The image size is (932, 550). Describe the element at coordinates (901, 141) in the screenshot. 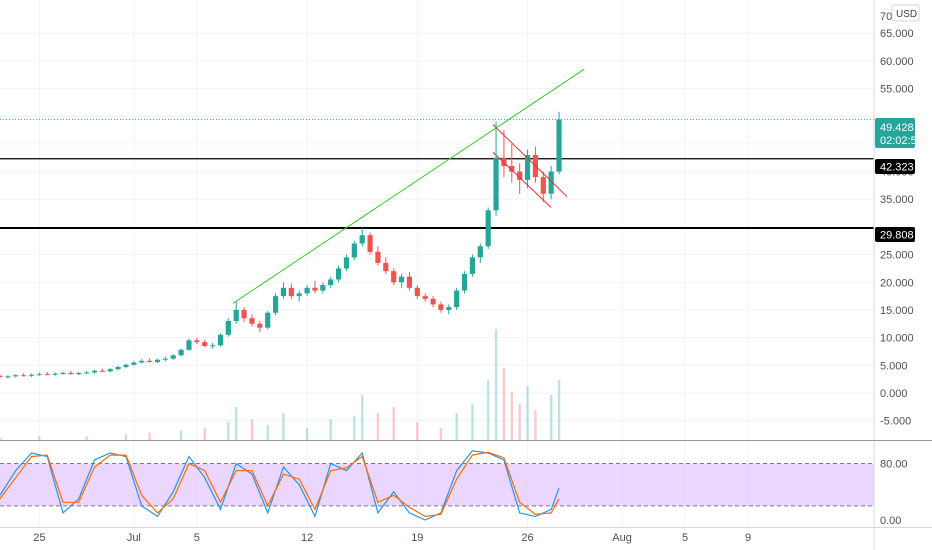

I see `countdown-label: 02:02:53` at that location.